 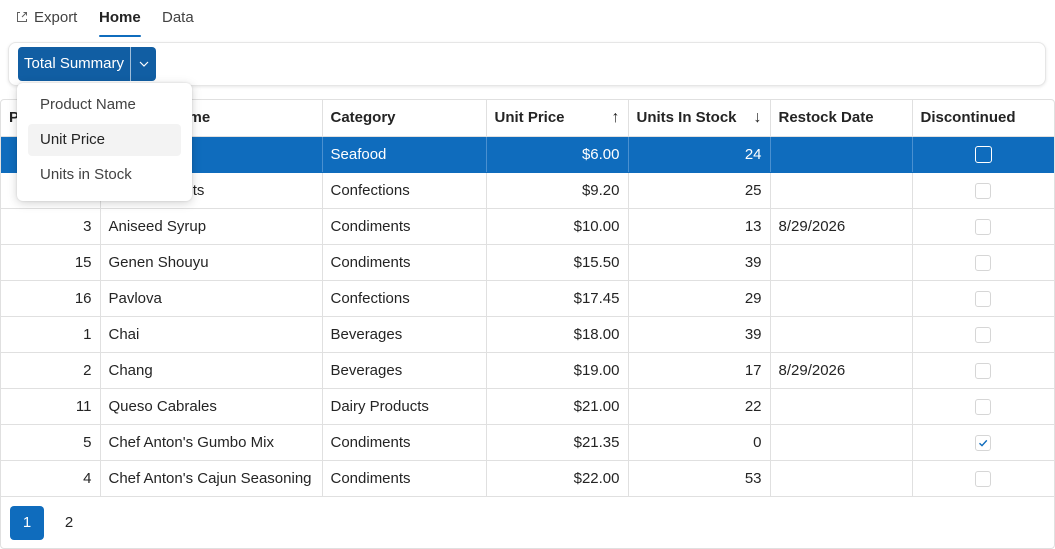 What do you see at coordinates (211, 406) in the screenshot?
I see `product-name-cell: Queso Cabrales` at bounding box center [211, 406].